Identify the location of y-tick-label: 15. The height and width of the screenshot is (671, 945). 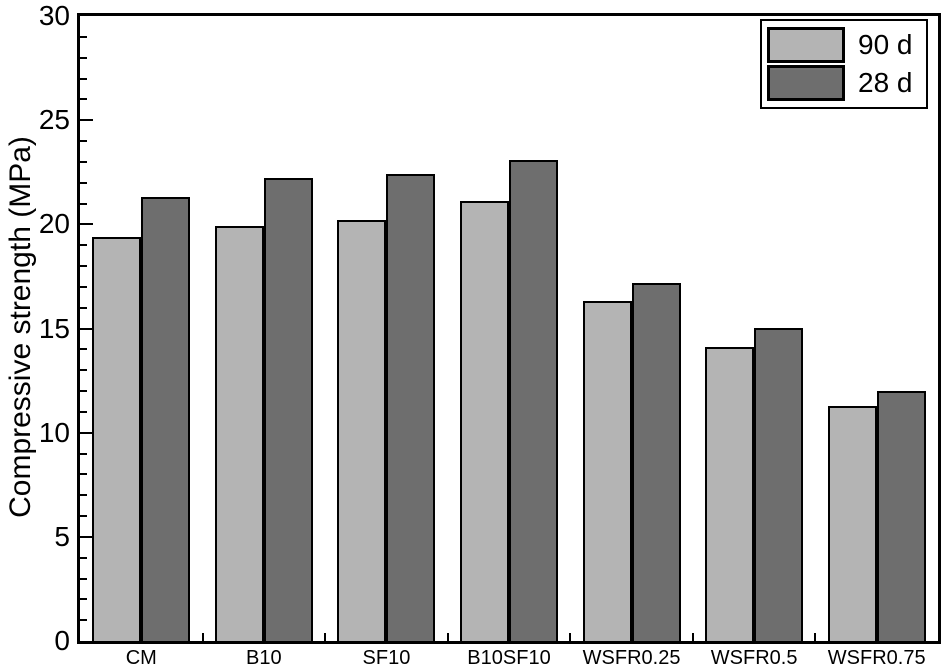
(54, 328).